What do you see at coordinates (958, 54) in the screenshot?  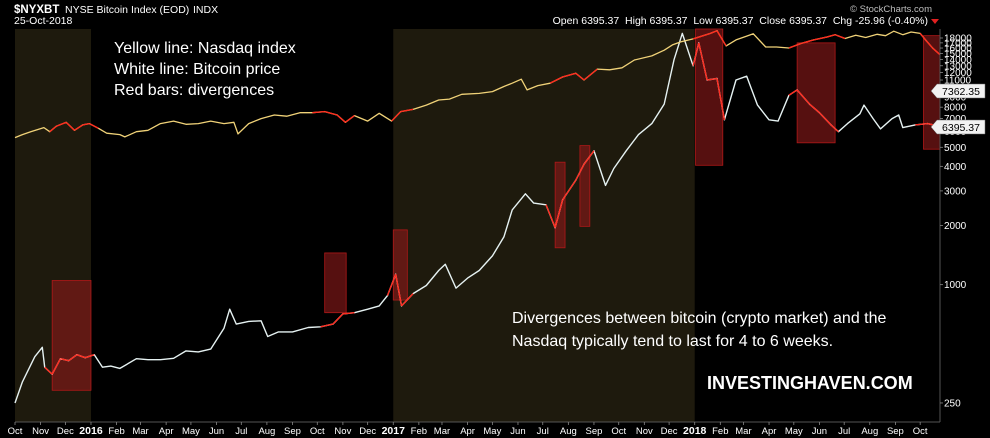 I see `y-tick-label: 15000` at bounding box center [958, 54].